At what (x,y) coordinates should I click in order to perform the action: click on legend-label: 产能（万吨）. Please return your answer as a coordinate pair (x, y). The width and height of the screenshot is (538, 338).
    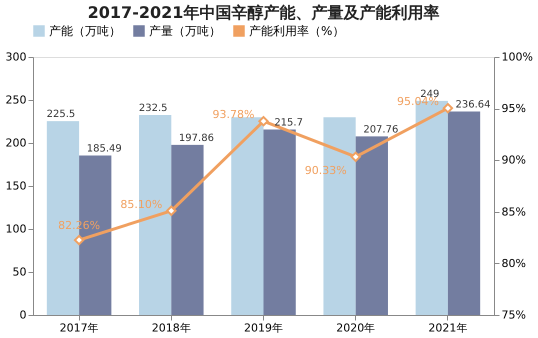
    Looking at the image, I should click on (85, 31).